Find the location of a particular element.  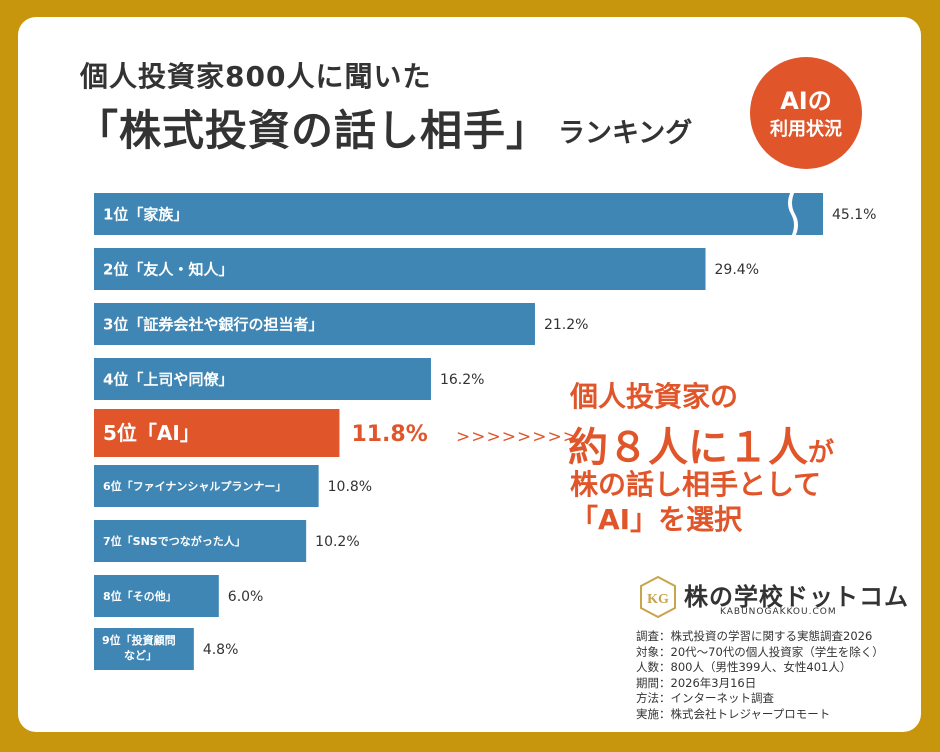

logo-mark-text: KG is located at coordinates (658, 599).